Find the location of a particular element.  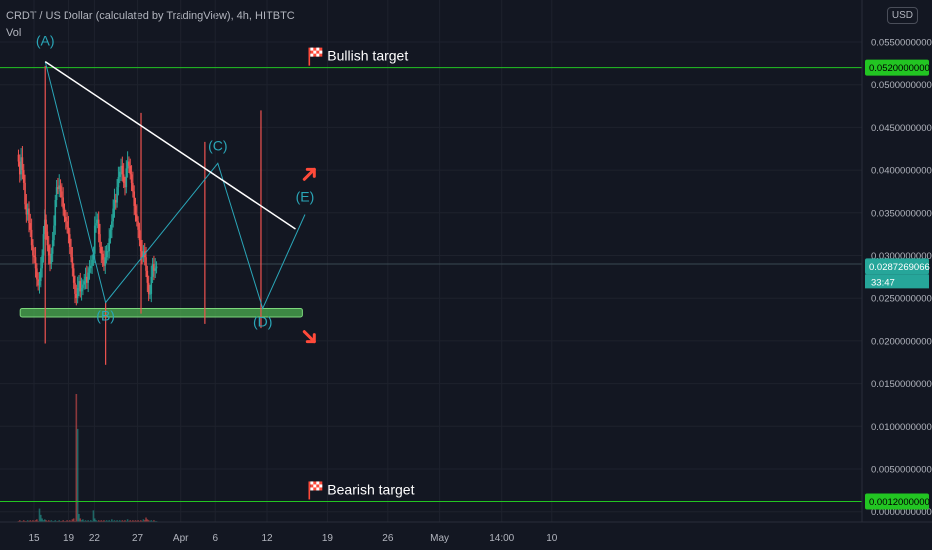

badge-text: 0.0520000000 is located at coordinates (899, 68).